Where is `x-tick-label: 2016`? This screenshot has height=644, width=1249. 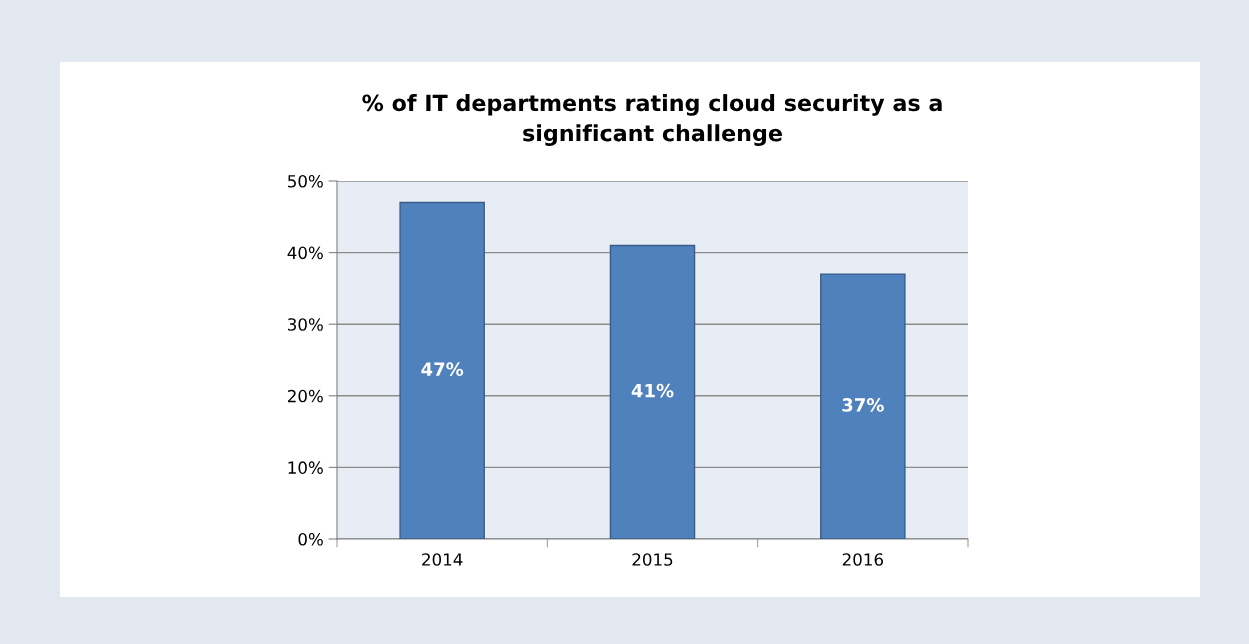
x-tick-label: 2016 is located at coordinates (862, 559).